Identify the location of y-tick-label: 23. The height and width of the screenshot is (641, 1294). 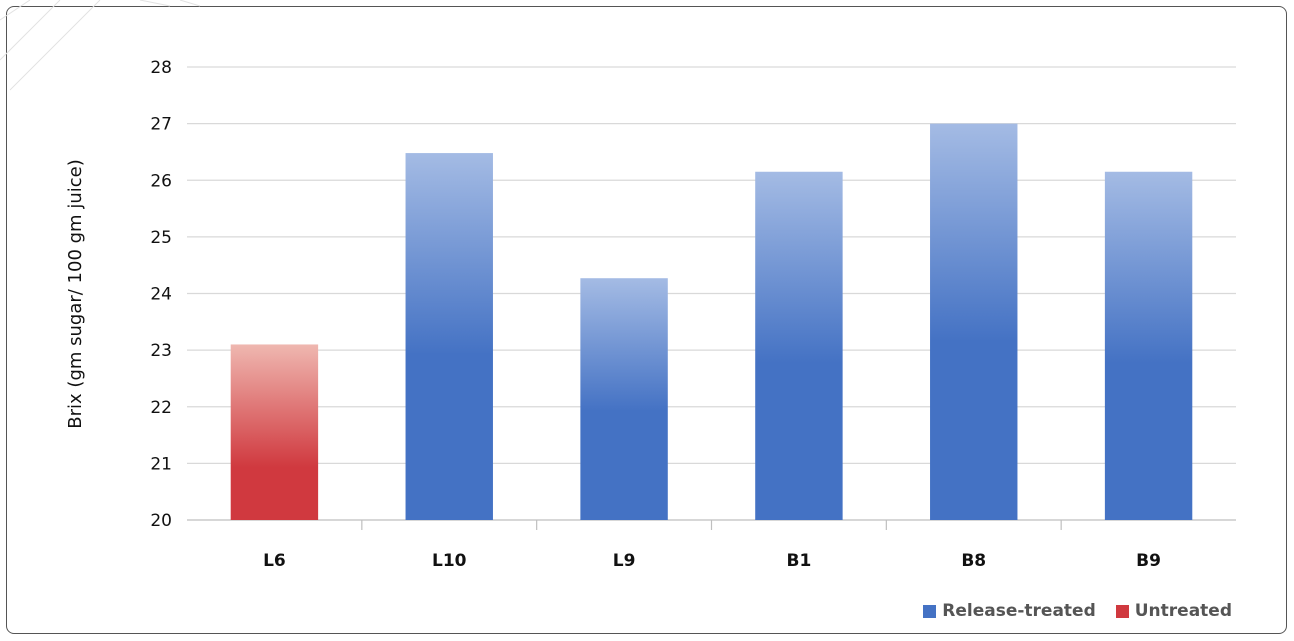
(161, 351).